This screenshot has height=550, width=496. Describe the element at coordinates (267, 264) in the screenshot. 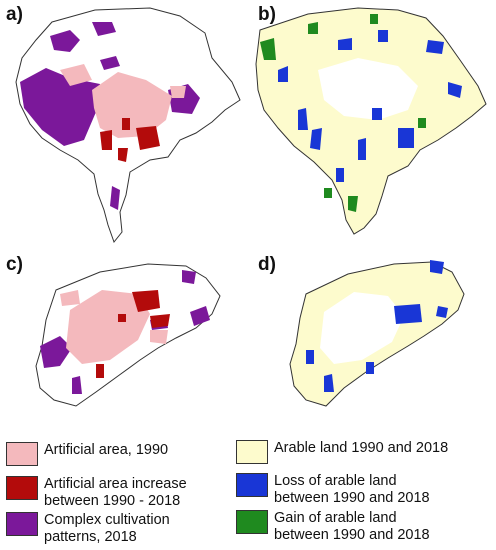

I see `panel-label-d: d)` at that location.